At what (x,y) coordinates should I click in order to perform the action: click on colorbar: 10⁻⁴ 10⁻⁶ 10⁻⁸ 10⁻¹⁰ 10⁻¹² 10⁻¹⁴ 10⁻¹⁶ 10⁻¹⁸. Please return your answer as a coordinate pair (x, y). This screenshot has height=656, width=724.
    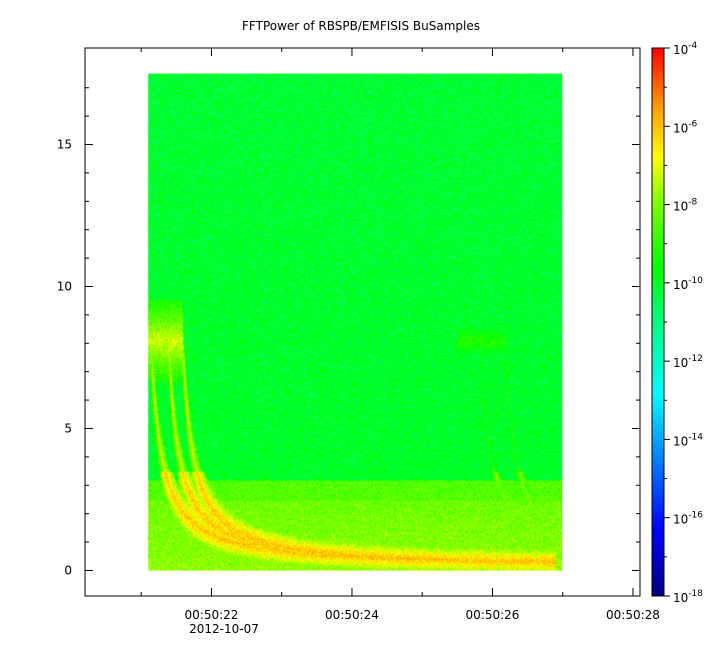
    Looking at the image, I should click on (677, 323).